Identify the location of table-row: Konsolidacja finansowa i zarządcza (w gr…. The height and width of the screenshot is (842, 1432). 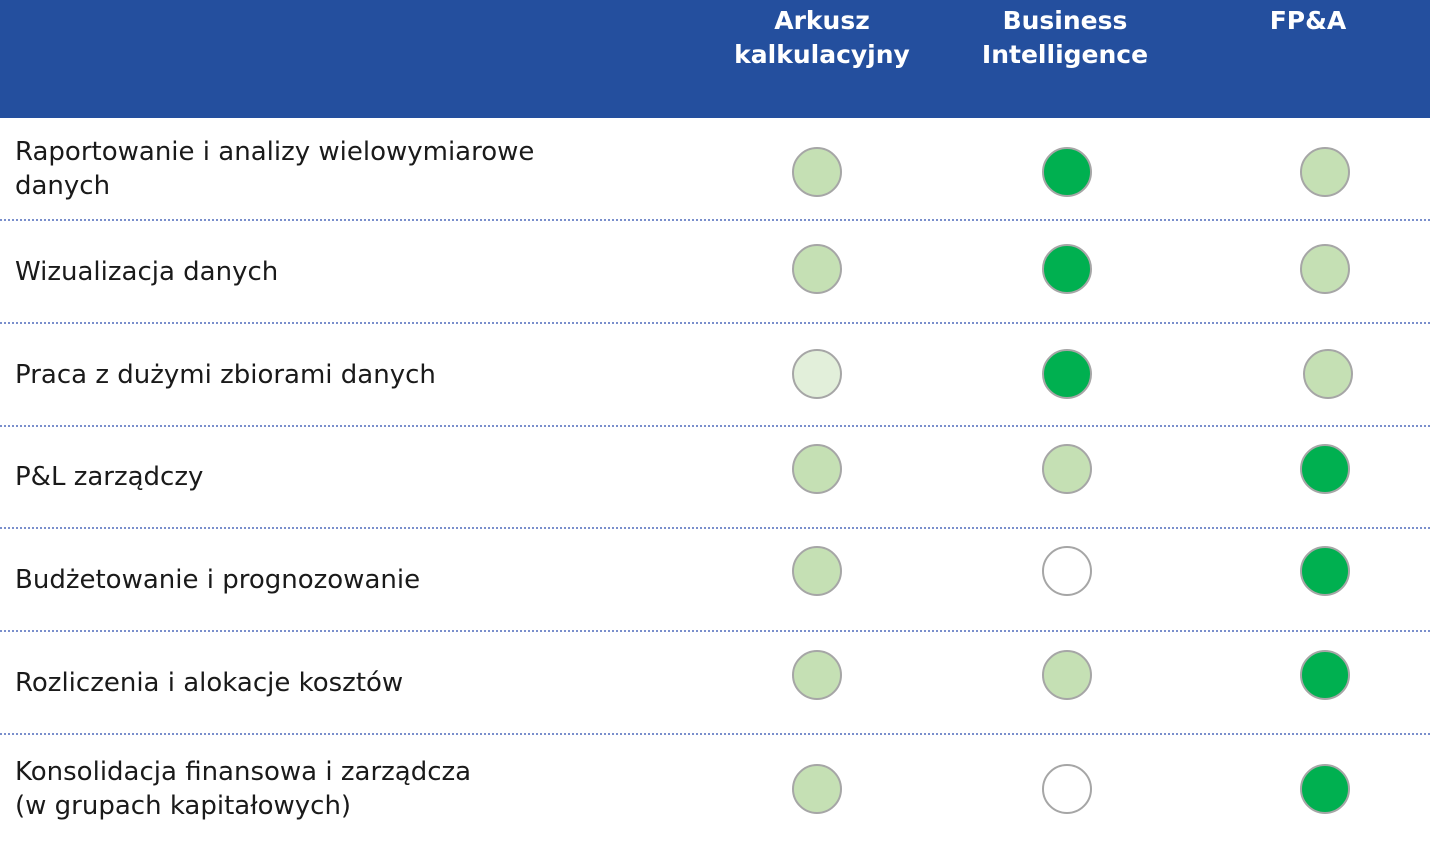
(715, 788).